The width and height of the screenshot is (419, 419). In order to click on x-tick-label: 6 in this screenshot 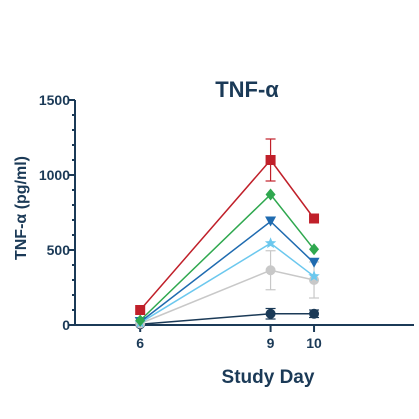, I will do `click(140, 343)`.